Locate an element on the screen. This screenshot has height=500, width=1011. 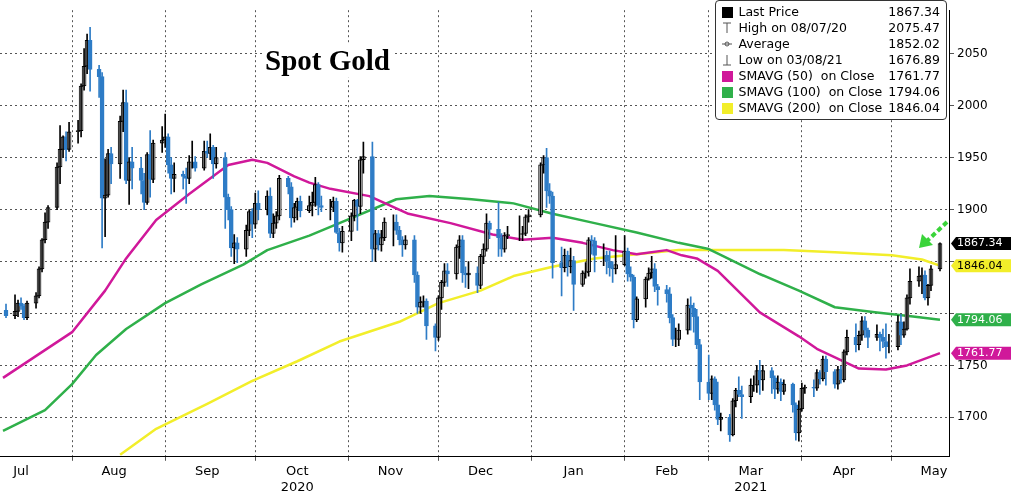
text: 1761.77 is located at coordinates (914, 75).